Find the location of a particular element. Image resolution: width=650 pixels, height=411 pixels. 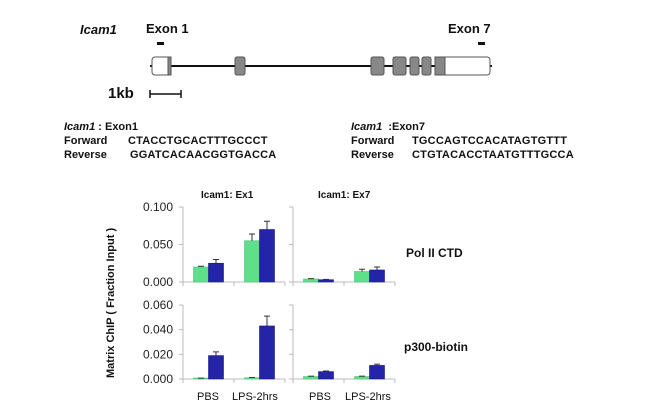

svg-text: 0.040 is located at coordinates (158, 330).